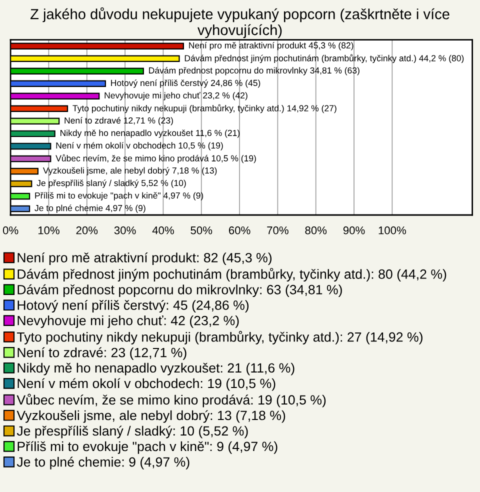 The width and height of the screenshot is (480, 492). I want to click on category-label: Tyto pochutiny nikdy nekupuji (brambůrky, tyčinky atd.) 14,92 % (27), so click(204, 109).